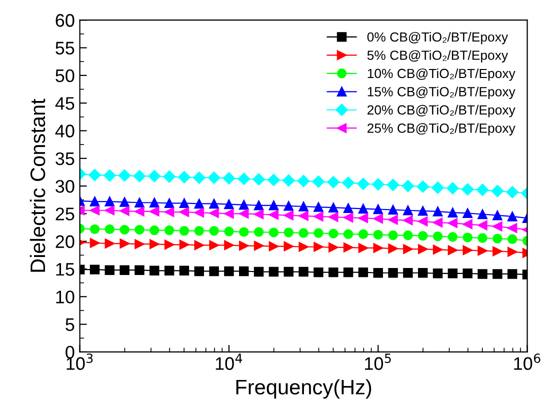 The width and height of the screenshot is (543, 419). I want to click on x-axis-title: Frequency(Hz), so click(304, 389).